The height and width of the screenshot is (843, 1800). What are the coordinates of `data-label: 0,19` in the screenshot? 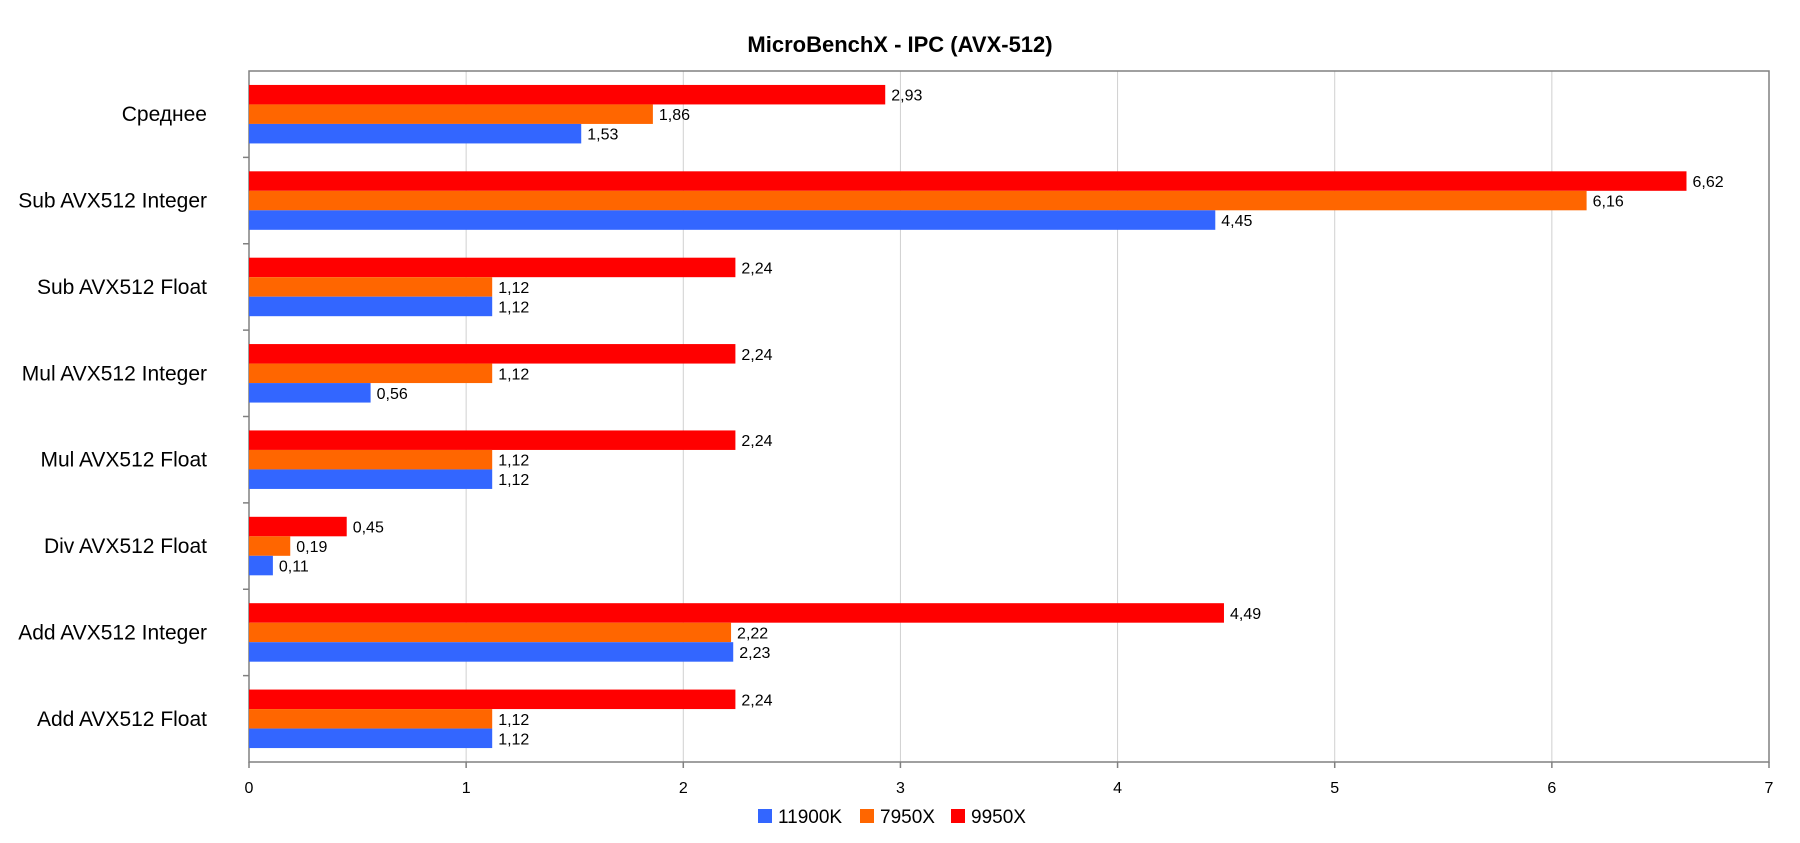 It's located at (311, 547).